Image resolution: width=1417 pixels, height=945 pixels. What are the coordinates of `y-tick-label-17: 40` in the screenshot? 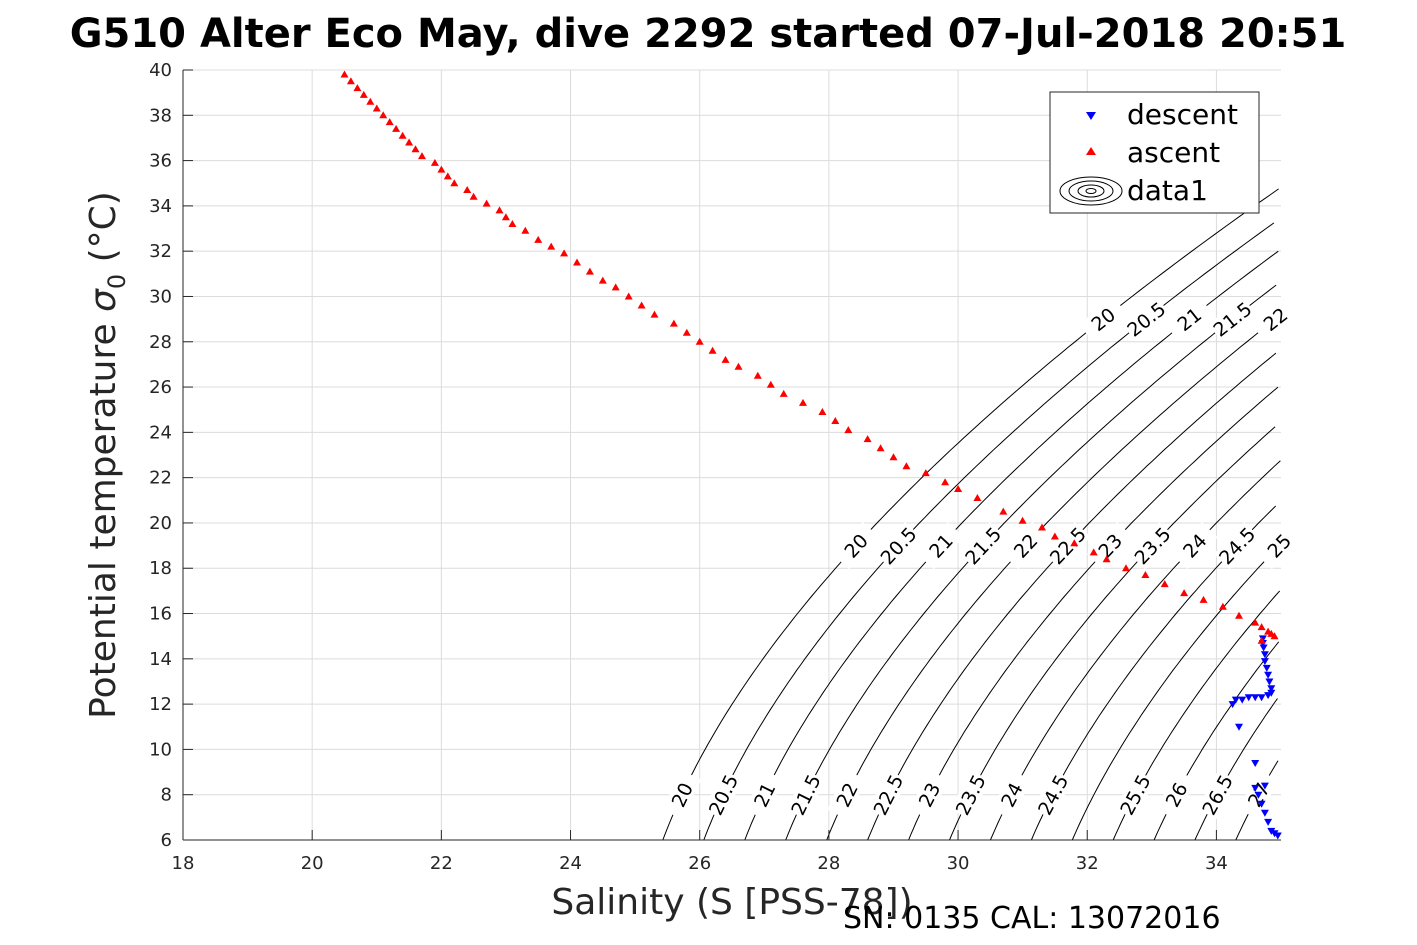 It's located at (160, 70).